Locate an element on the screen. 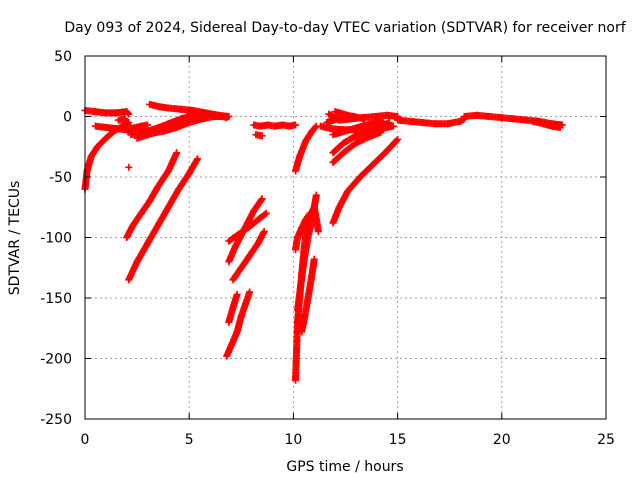  x-tick-label: 15 is located at coordinates (398, 440).